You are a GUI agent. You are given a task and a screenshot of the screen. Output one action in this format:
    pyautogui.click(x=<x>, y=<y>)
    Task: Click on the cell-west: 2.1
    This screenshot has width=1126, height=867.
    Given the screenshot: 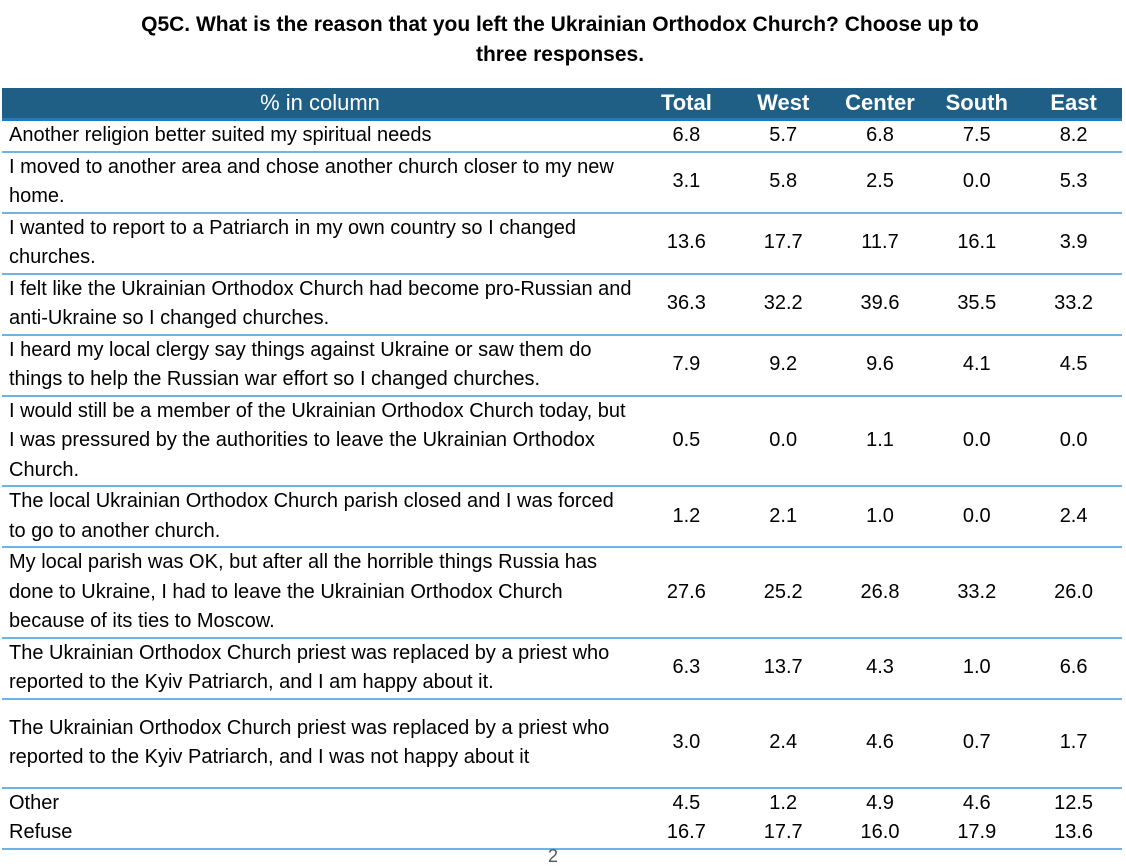 What is the action you would take?
    pyautogui.click(x=783, y=517)
    